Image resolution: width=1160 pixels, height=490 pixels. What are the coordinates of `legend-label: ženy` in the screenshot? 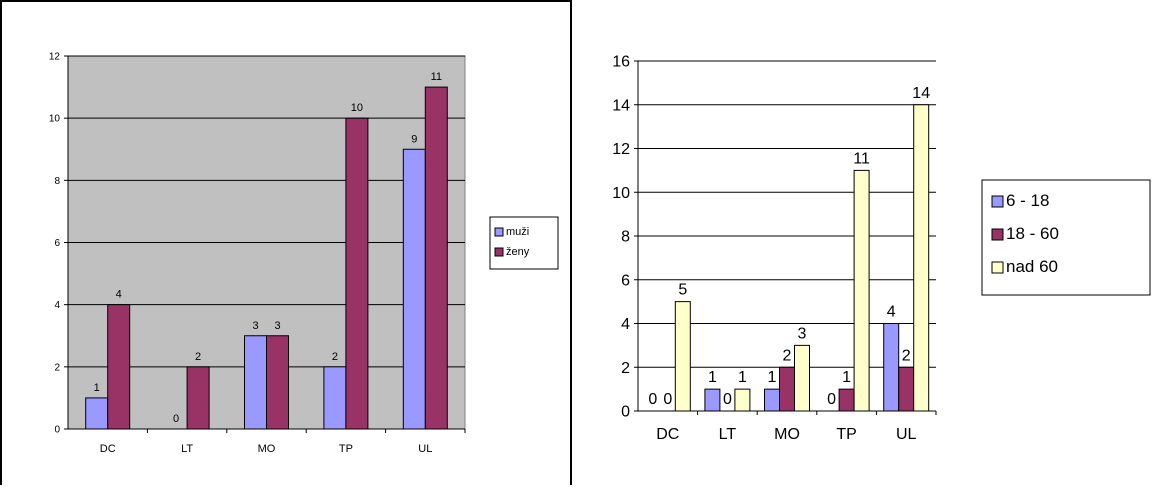 It's located at (518, 252).